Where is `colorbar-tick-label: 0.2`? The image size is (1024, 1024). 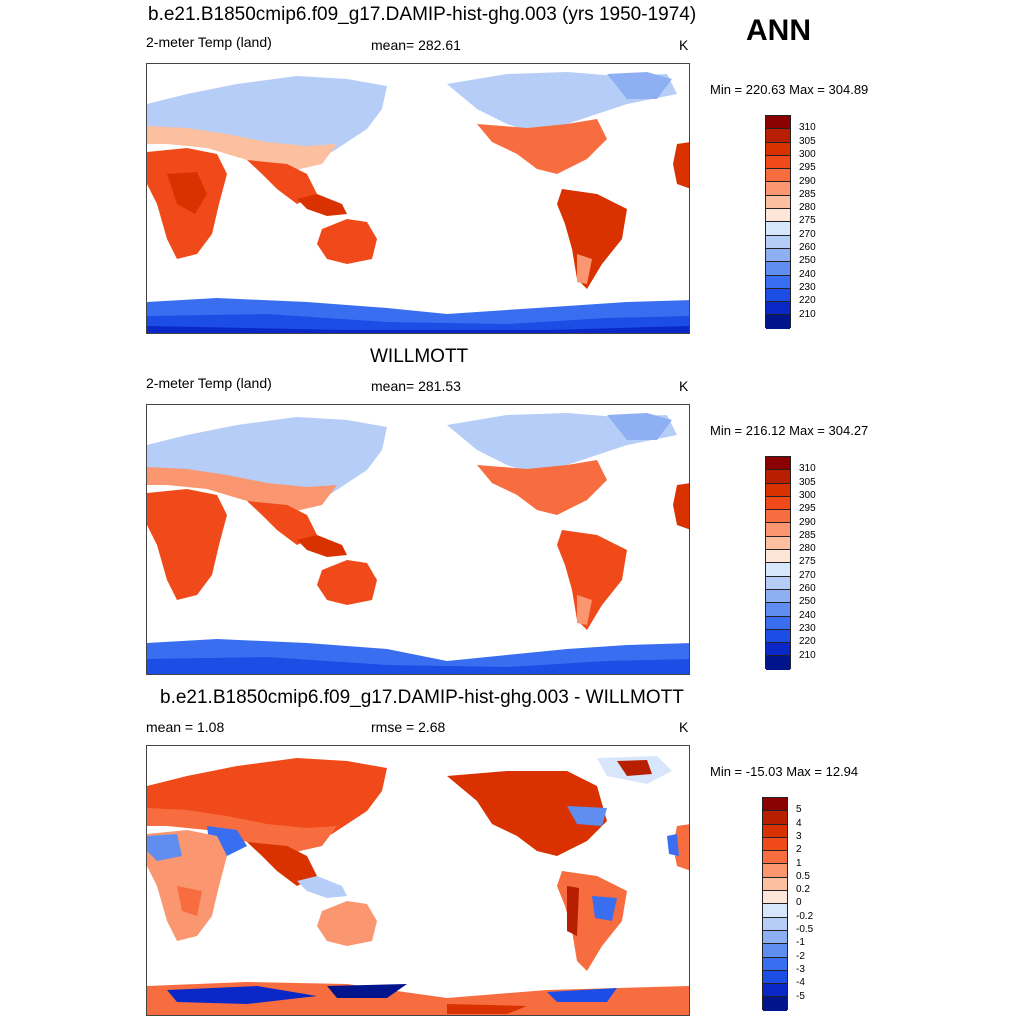 colorbar-tick-label: 0.2 is located at coordinates (803, 890).